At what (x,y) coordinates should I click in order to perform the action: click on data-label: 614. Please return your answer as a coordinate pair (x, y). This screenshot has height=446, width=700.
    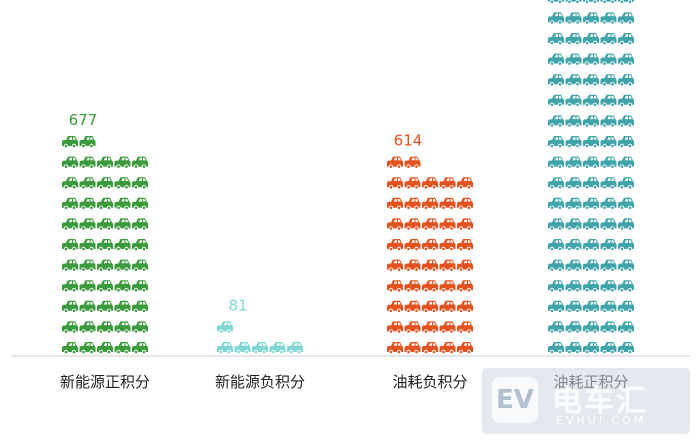
    Looking at the image, I should click on (408, 141).